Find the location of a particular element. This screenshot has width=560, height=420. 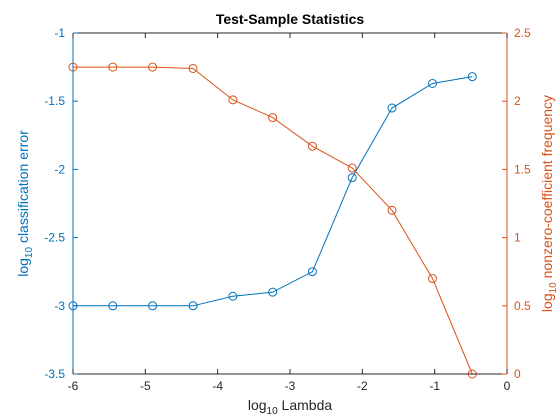

y-right-axis-label: log10 nonzero-coefficient frequency is located at coordinates (549, 203).